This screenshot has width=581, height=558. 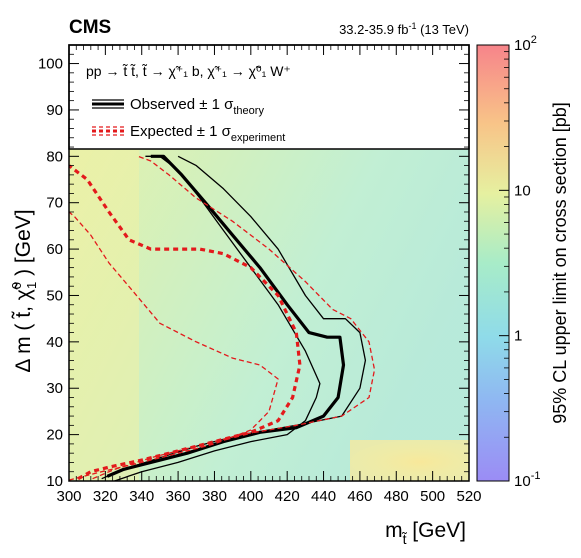 What do you see at coordinates (68, 496) in the screenshot?
I see `x-tick-label: 300` at bounding box center [68, 496].